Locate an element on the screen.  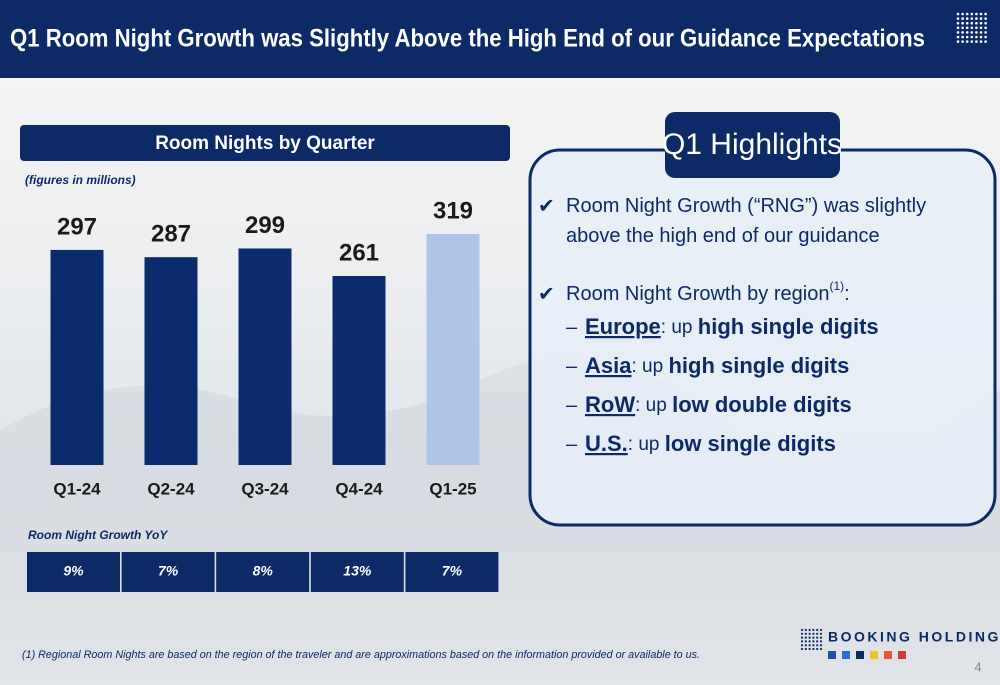
corner-icon is located at coordinates (971, 27).